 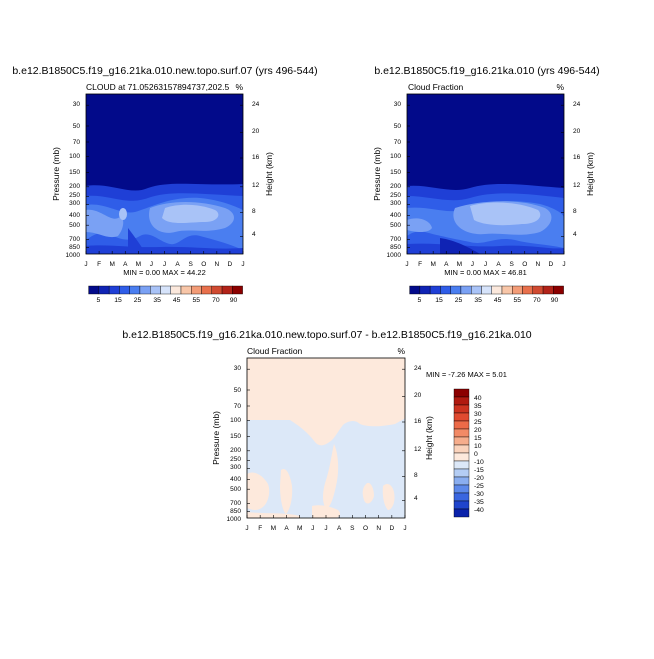 I want to click on panel-a-ylabel-right: Height (km), so click(x=269, y=174).